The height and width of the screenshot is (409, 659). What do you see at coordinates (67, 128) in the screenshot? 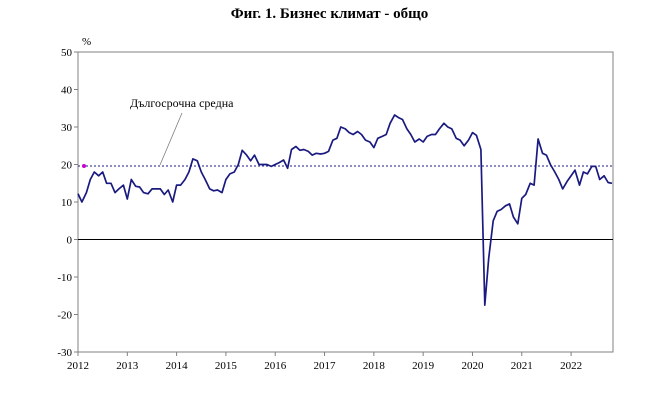
I see `y-tick-label: 30` at bounding box center [67, 128].